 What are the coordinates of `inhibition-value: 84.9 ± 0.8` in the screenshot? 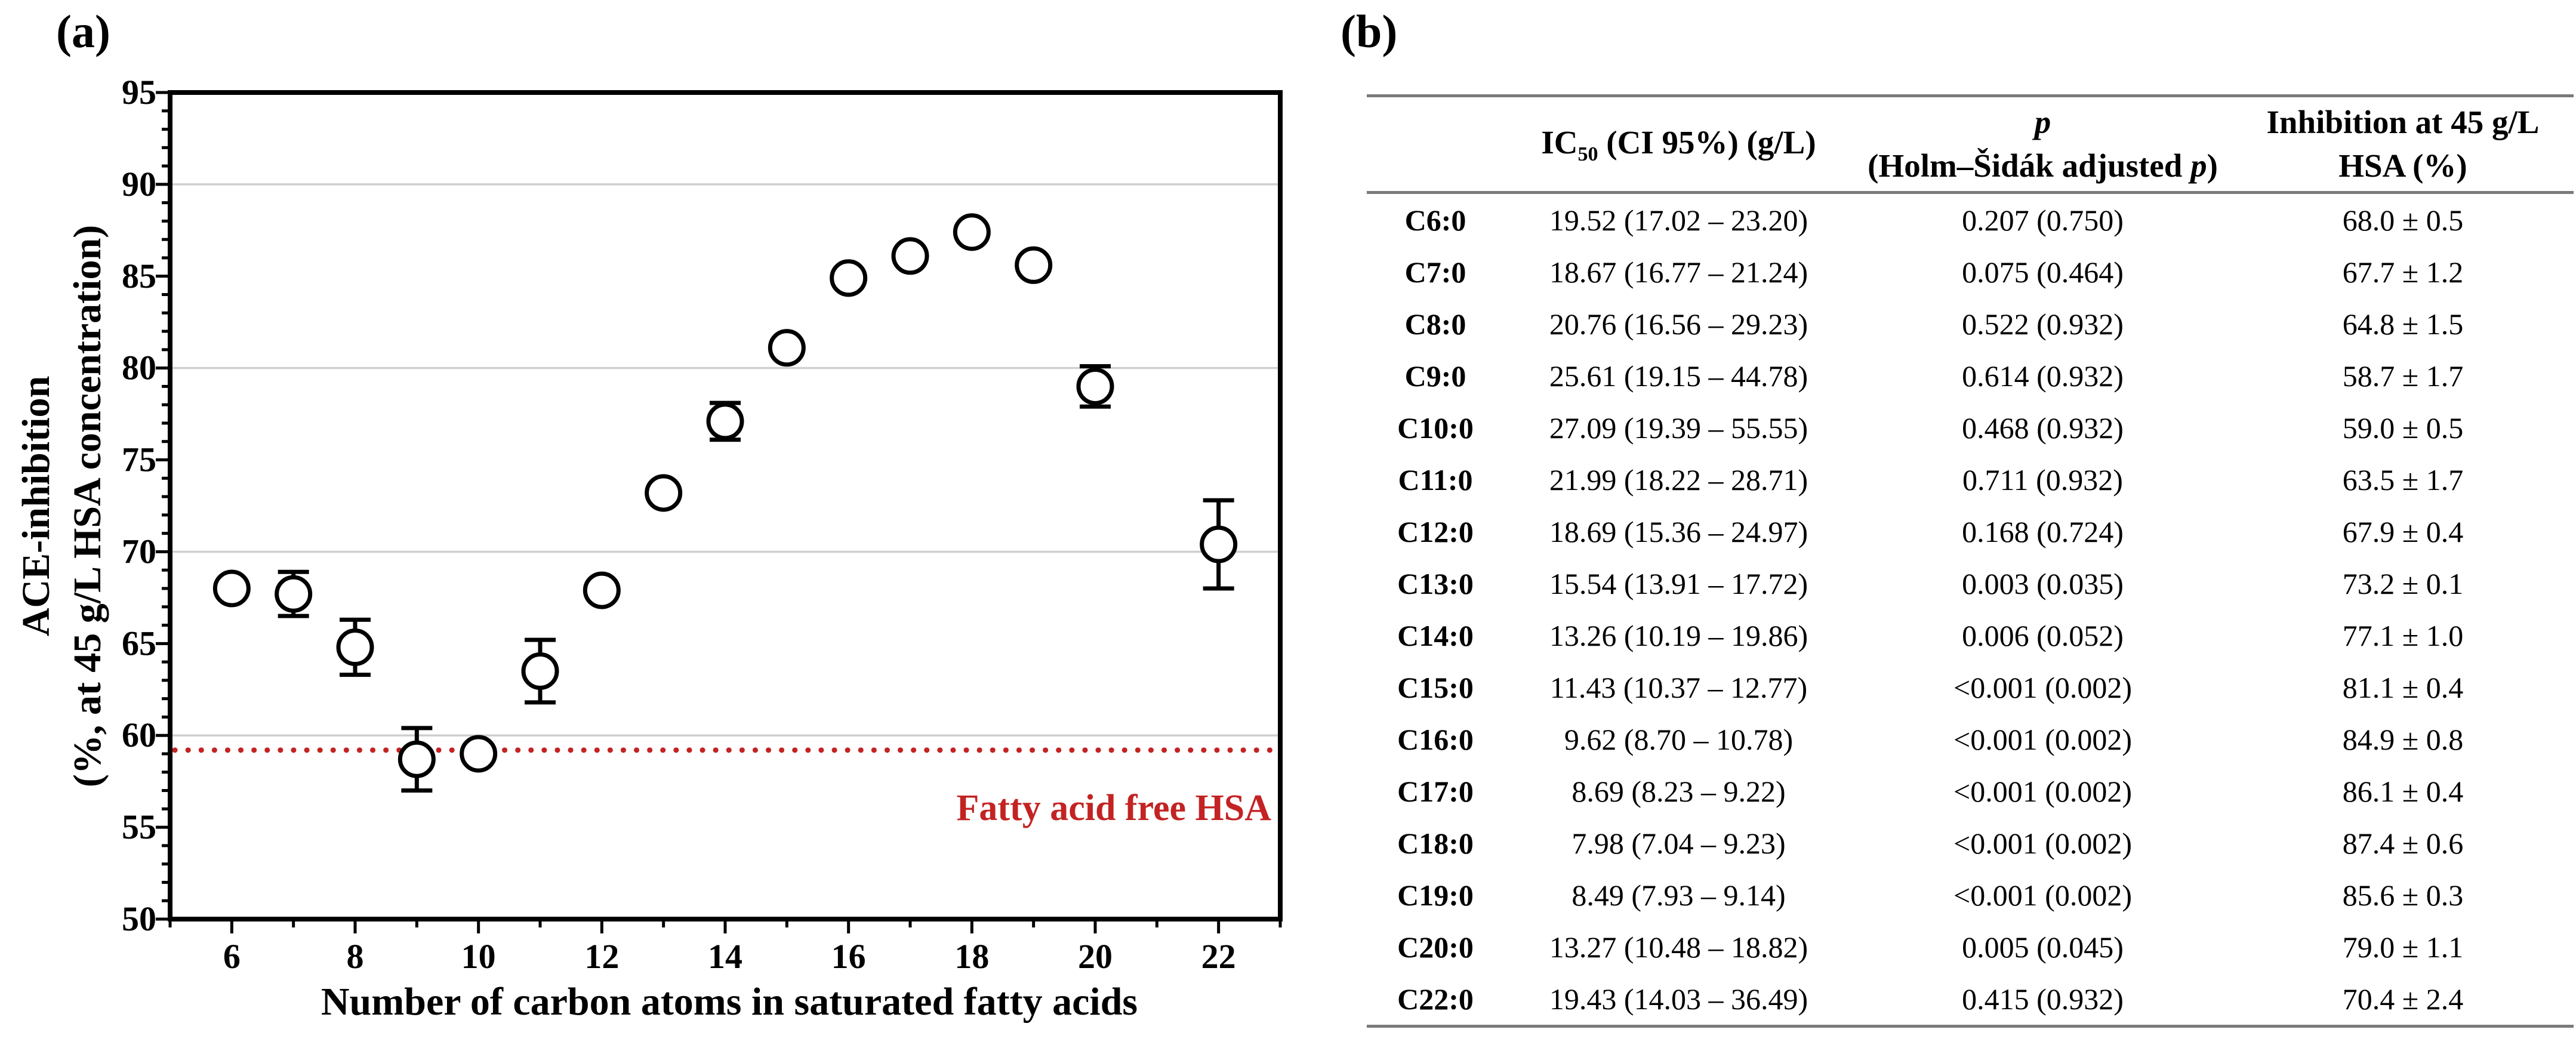 It's located at (2403, 739).